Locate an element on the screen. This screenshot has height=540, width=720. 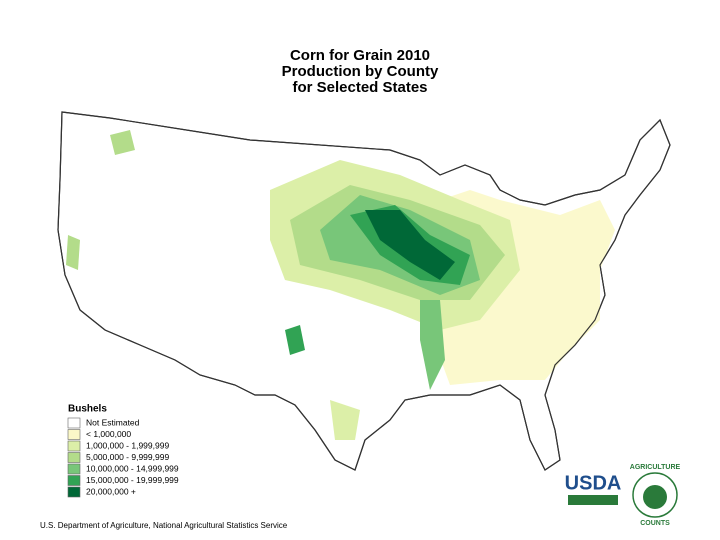
legend-label: Not Estimated is located at coordinates (113, 422).